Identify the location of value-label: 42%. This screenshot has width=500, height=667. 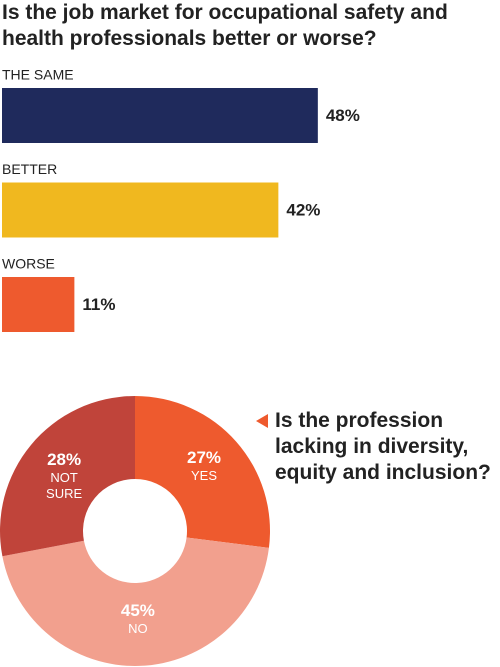
(303, 209).